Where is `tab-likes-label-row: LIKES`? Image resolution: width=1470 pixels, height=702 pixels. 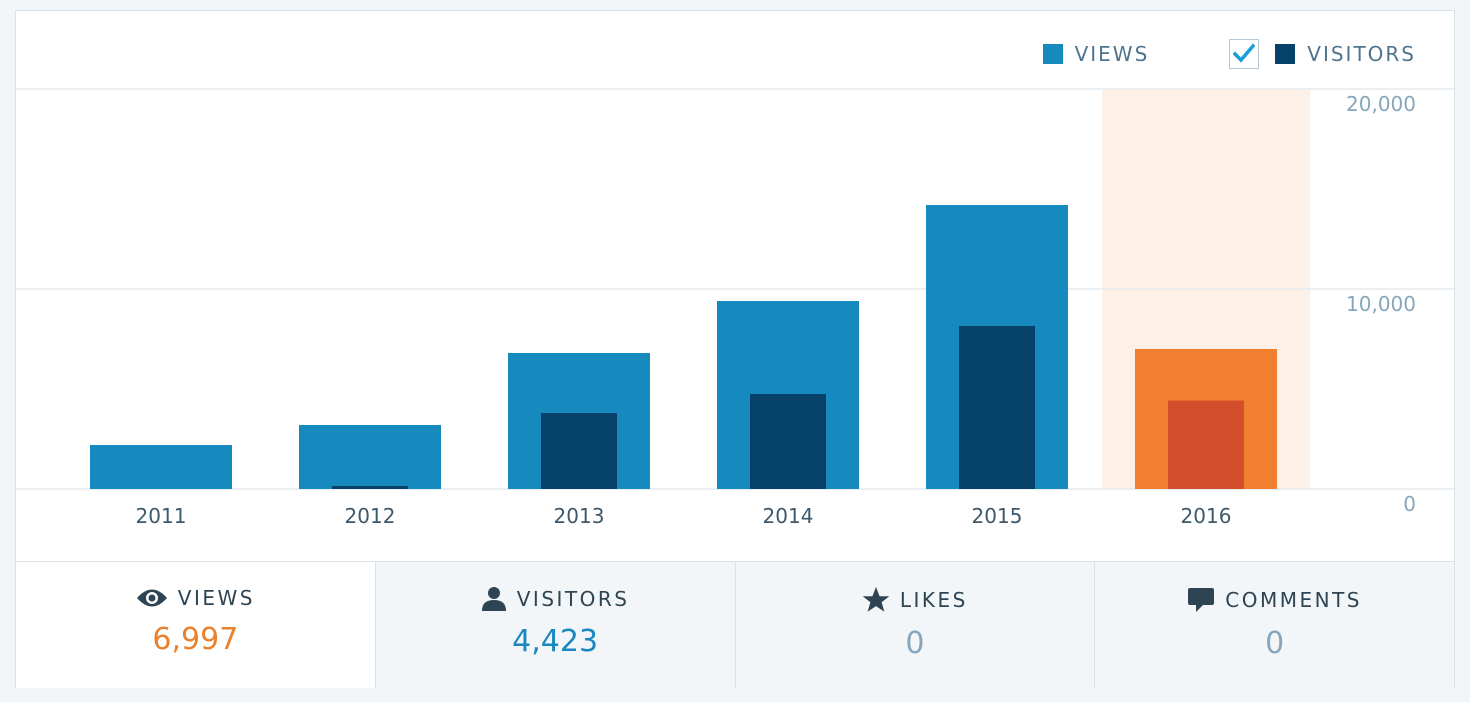 tab-likes-label-row: LIKES is located at coordinates (915, 600).